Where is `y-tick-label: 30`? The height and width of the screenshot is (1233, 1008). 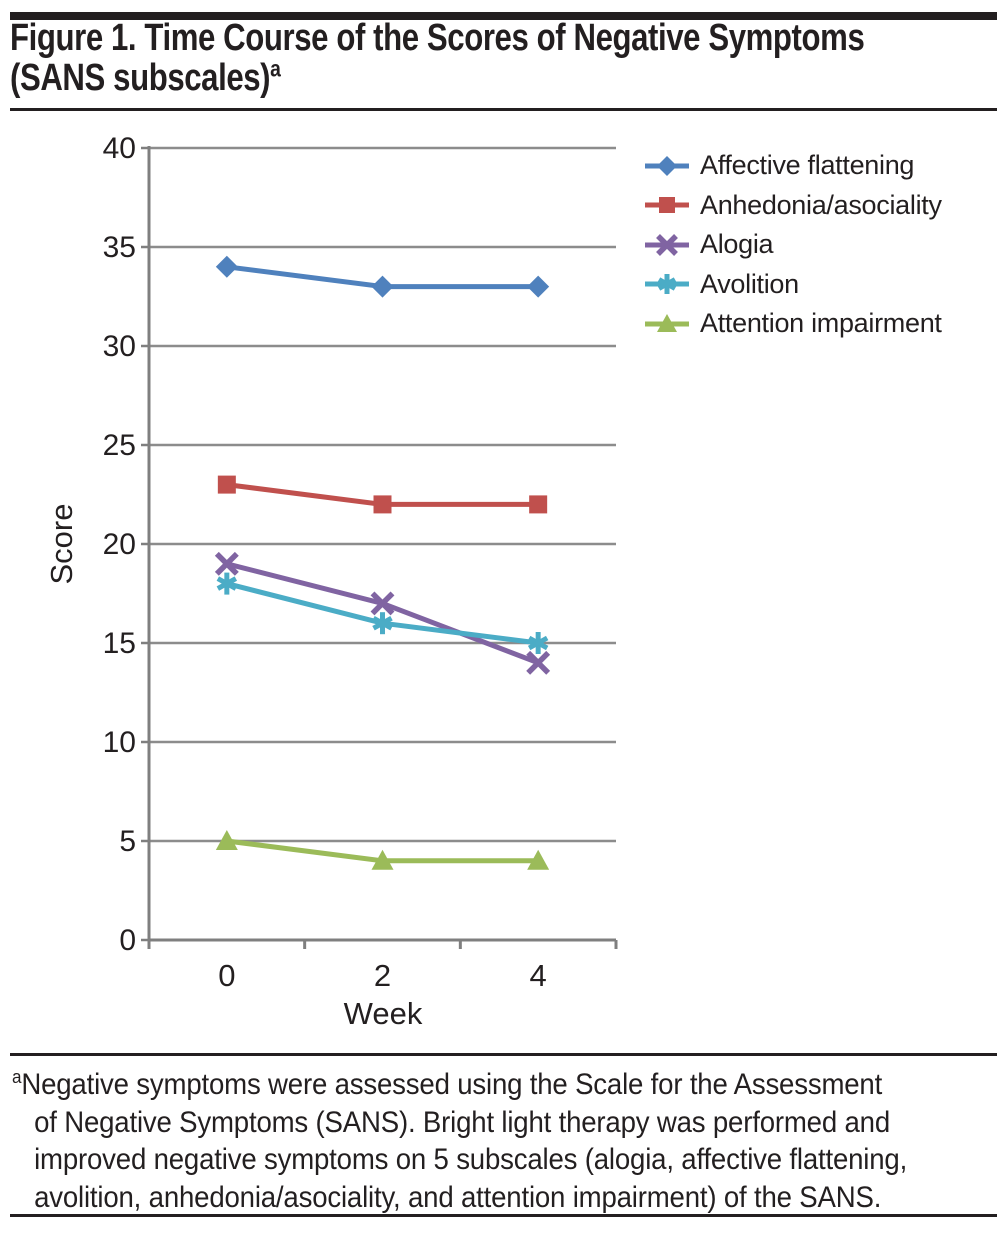
y-tick-label: 30 is located at coordinates (119, 346).